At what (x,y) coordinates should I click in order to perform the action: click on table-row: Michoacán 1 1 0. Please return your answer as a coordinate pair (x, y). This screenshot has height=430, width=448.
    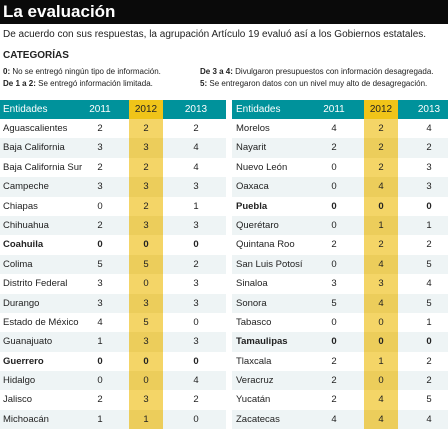
    Looking at the image, I should click on (113, 419).